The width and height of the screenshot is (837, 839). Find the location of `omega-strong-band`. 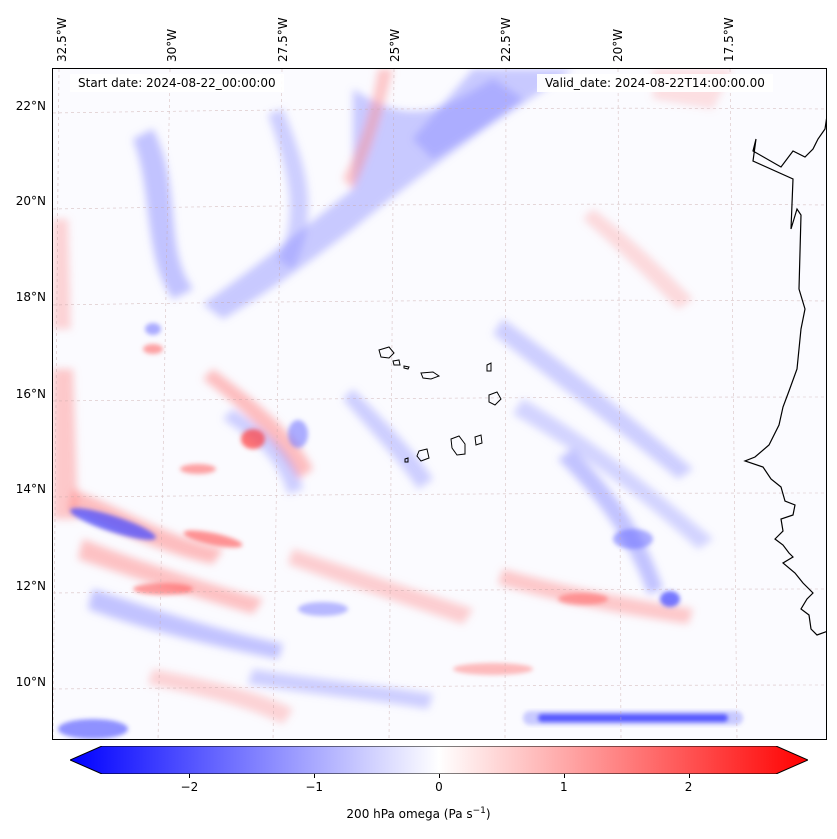

omega-strong-band is located at coordinates (633, 718).